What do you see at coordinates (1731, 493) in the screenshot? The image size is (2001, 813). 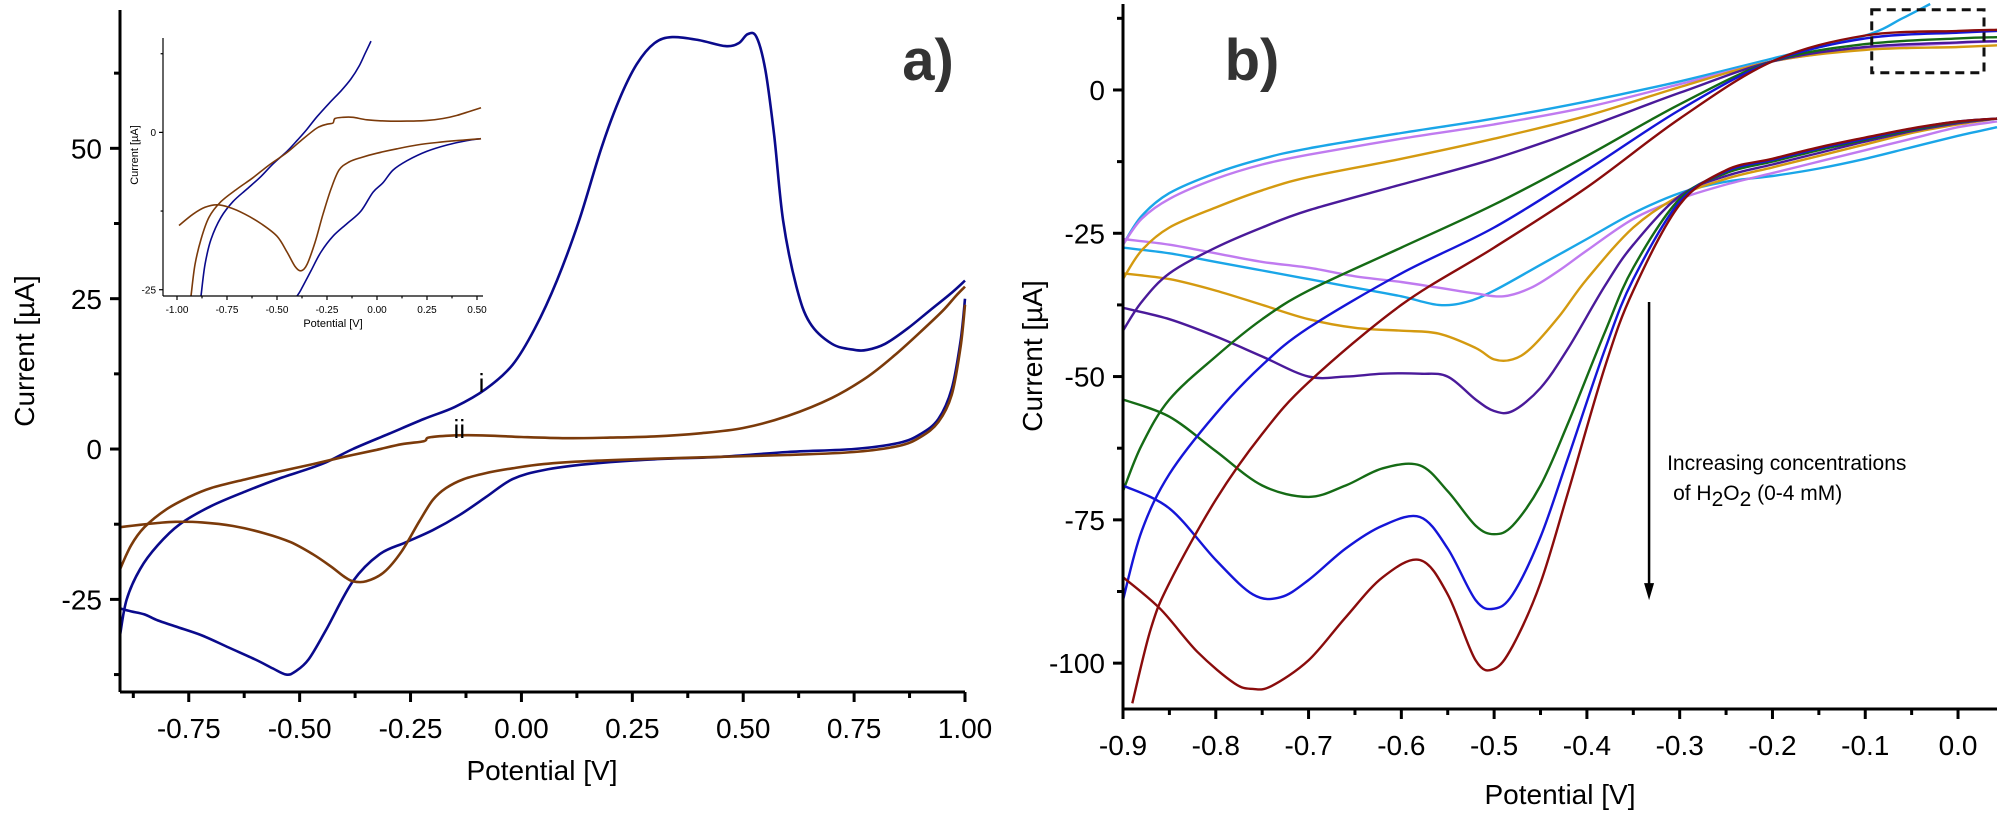 I see `annotation-mid: O` at bounding box center [1731, 493].